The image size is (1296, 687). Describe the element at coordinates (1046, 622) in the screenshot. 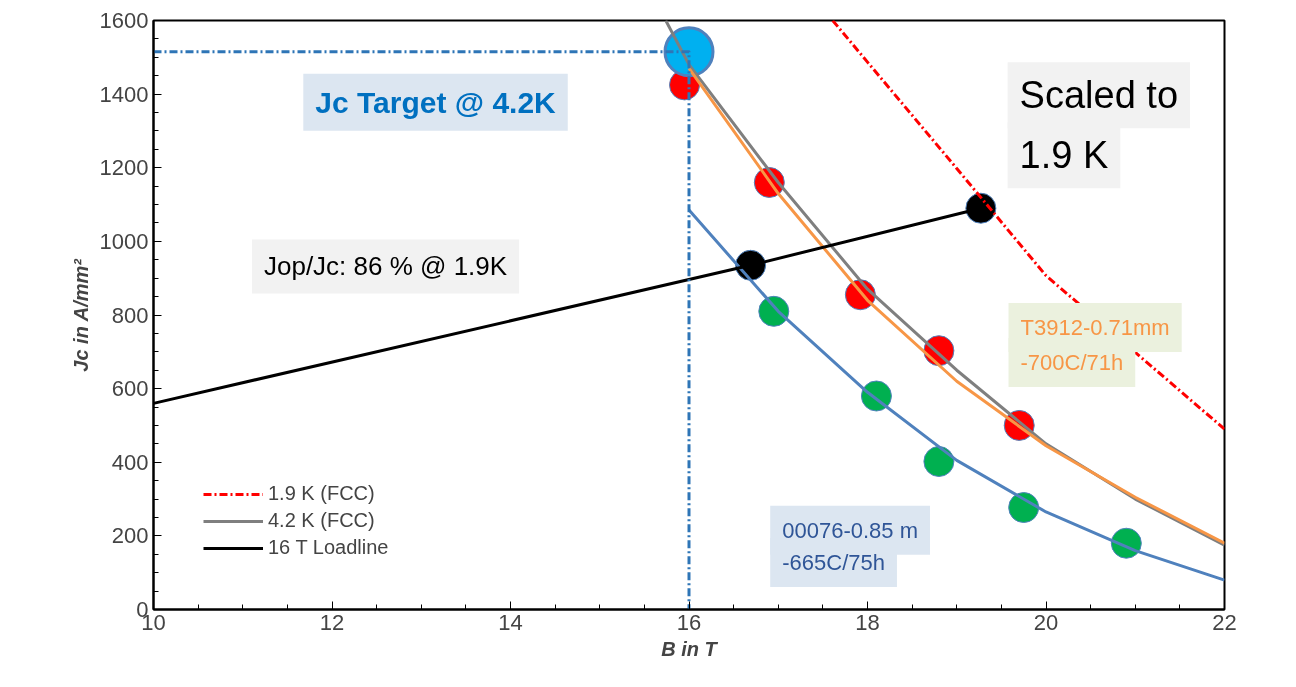

I see `x-tick-label: 20` at that location.